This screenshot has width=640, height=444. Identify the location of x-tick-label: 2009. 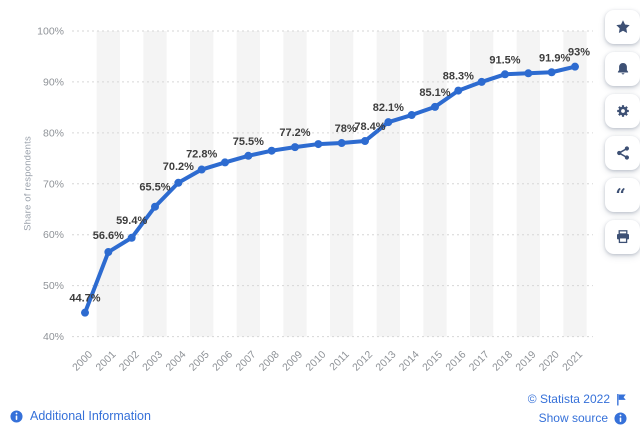
(292, 361).